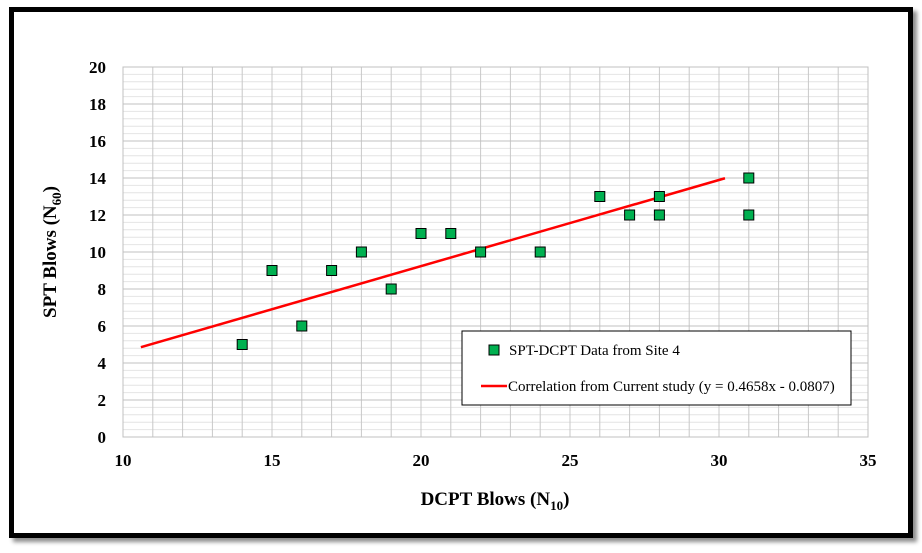  Describe the element at coordinates (494, 350) in the screenshot. I see `legend-marker-scatter` at that location.